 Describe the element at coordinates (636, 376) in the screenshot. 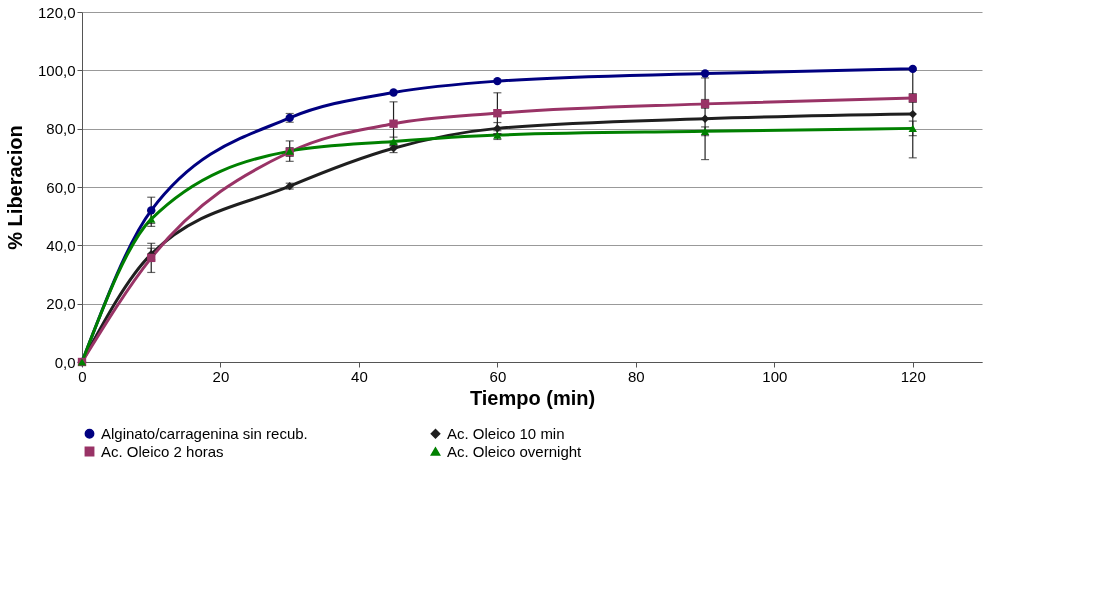

I see `x-tick-label: 80` at that location.